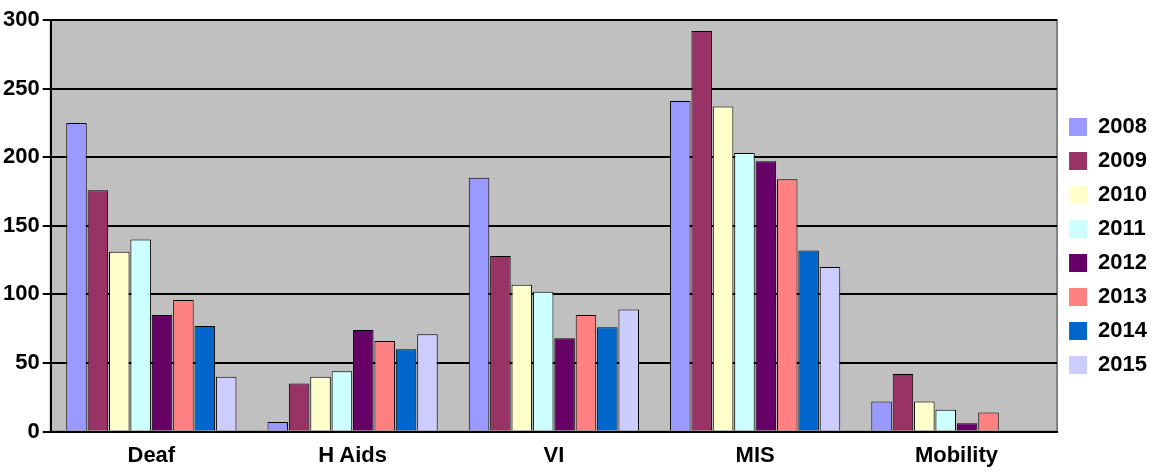  Describe the element at coordinates (21, 156) in the screenshot. I see `y-tick-label: 200` at that location.